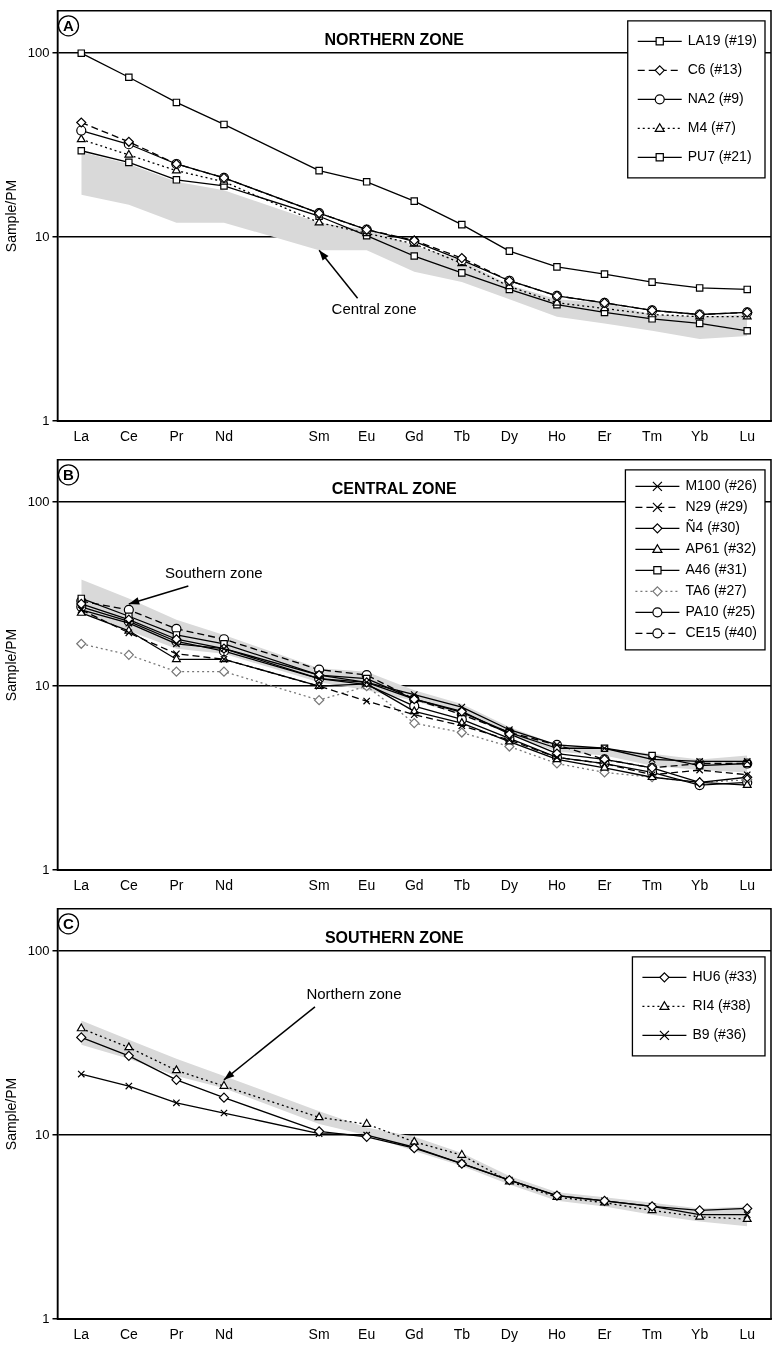 This screenshot has width=777, height=1347. Describe the element at coordinates (394, 938) in the screenshot. I see `text: SOUTHERN ZONE` at that location.